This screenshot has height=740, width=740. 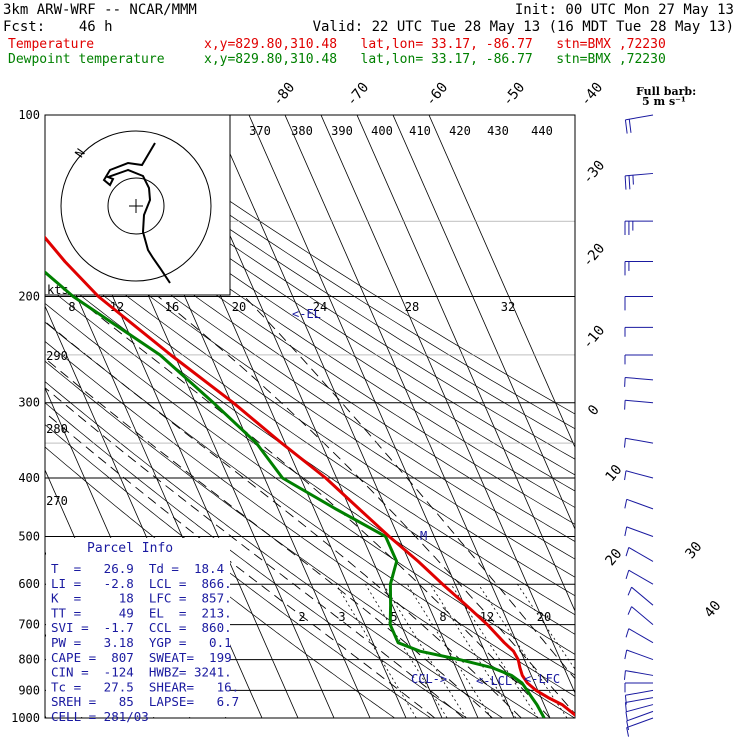 I want to click on mixing-ratio-label: 20, so click(x=544, y=617).